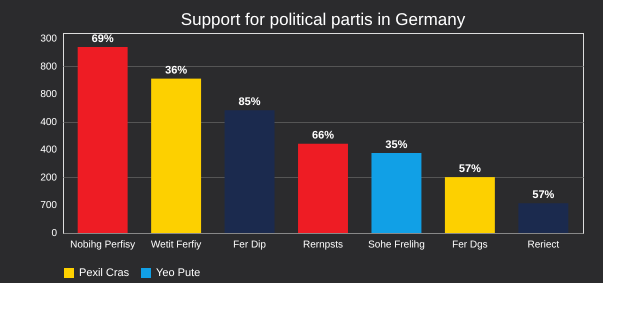  What do you see at coordinates (103, 38) in the screenshot?
I see `annotation: 69%` at bounding box center [103, 38].